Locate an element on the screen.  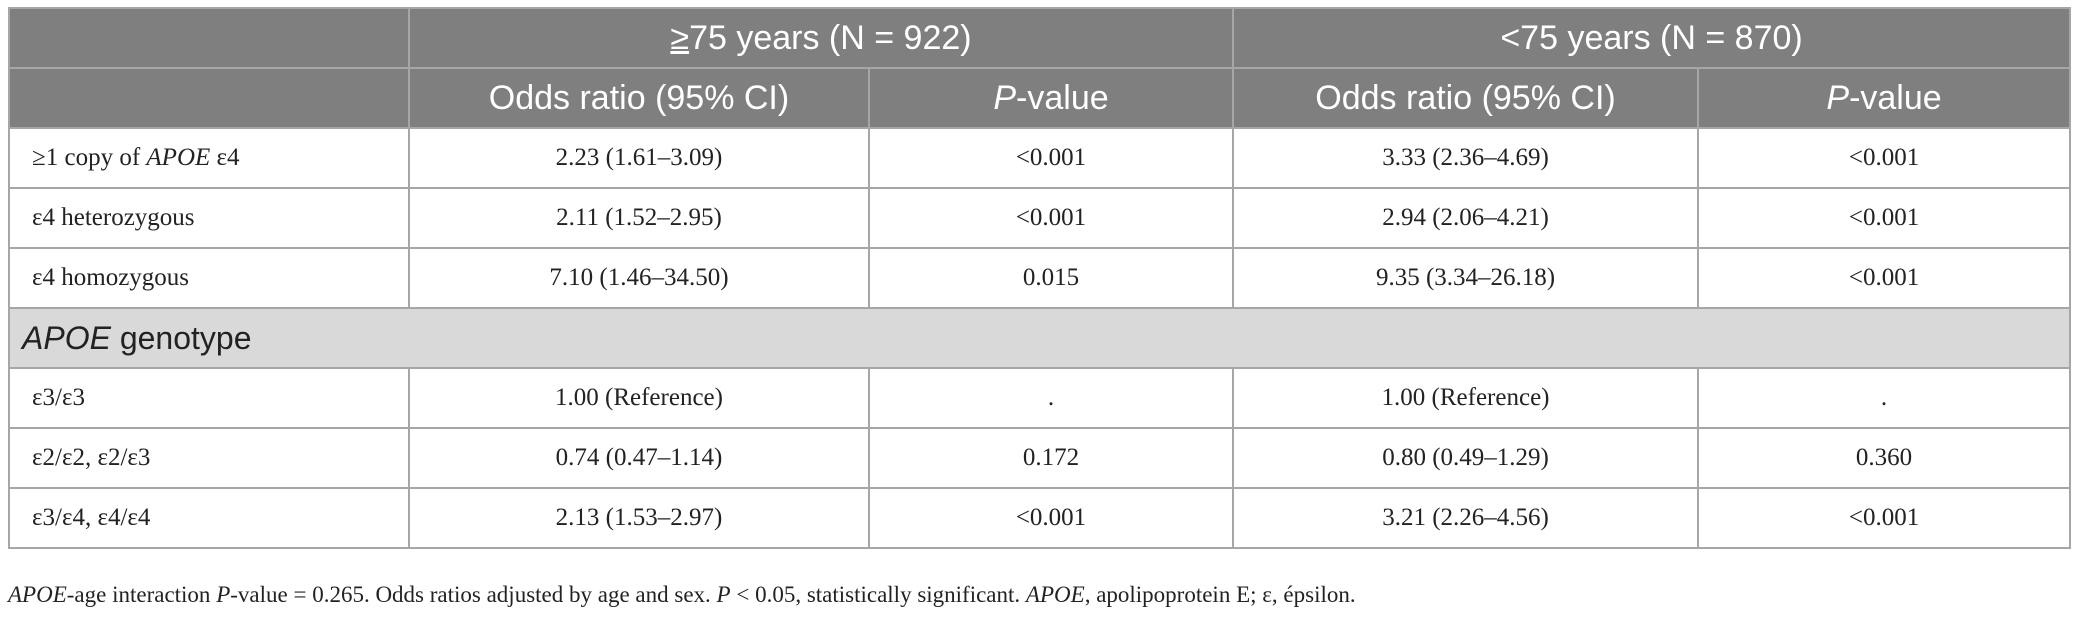
row-label: ε4 homozygous is located at coordinates (209, 278).